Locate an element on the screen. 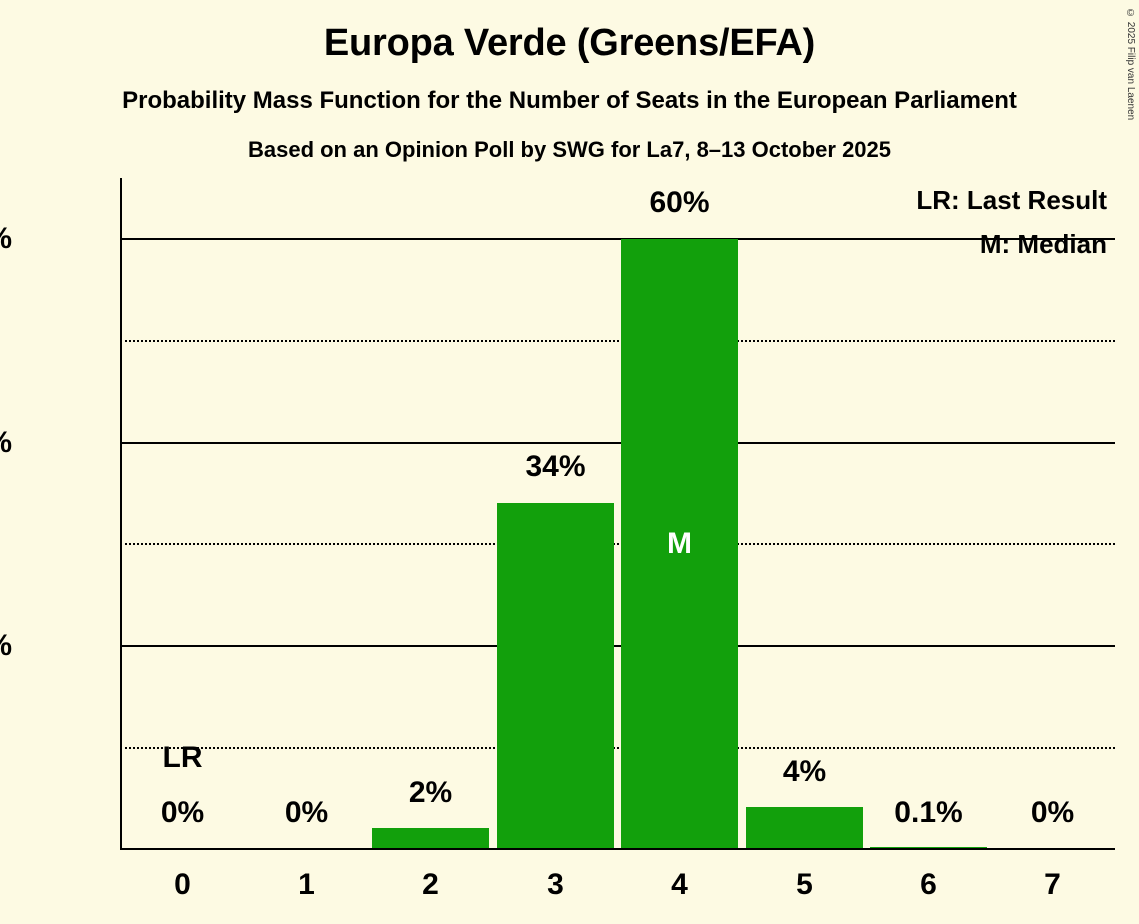  x-tick-label-0: 0 is located at coordinates (182, 884).